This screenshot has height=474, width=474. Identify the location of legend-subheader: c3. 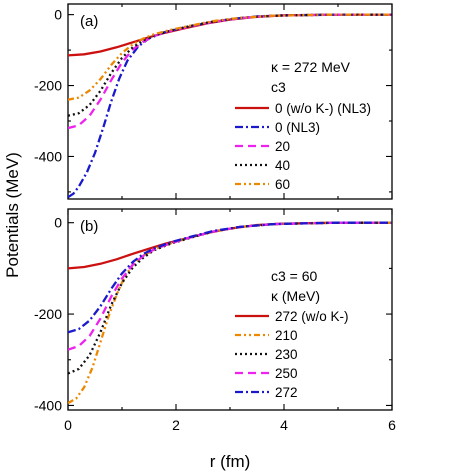
(278, 87).